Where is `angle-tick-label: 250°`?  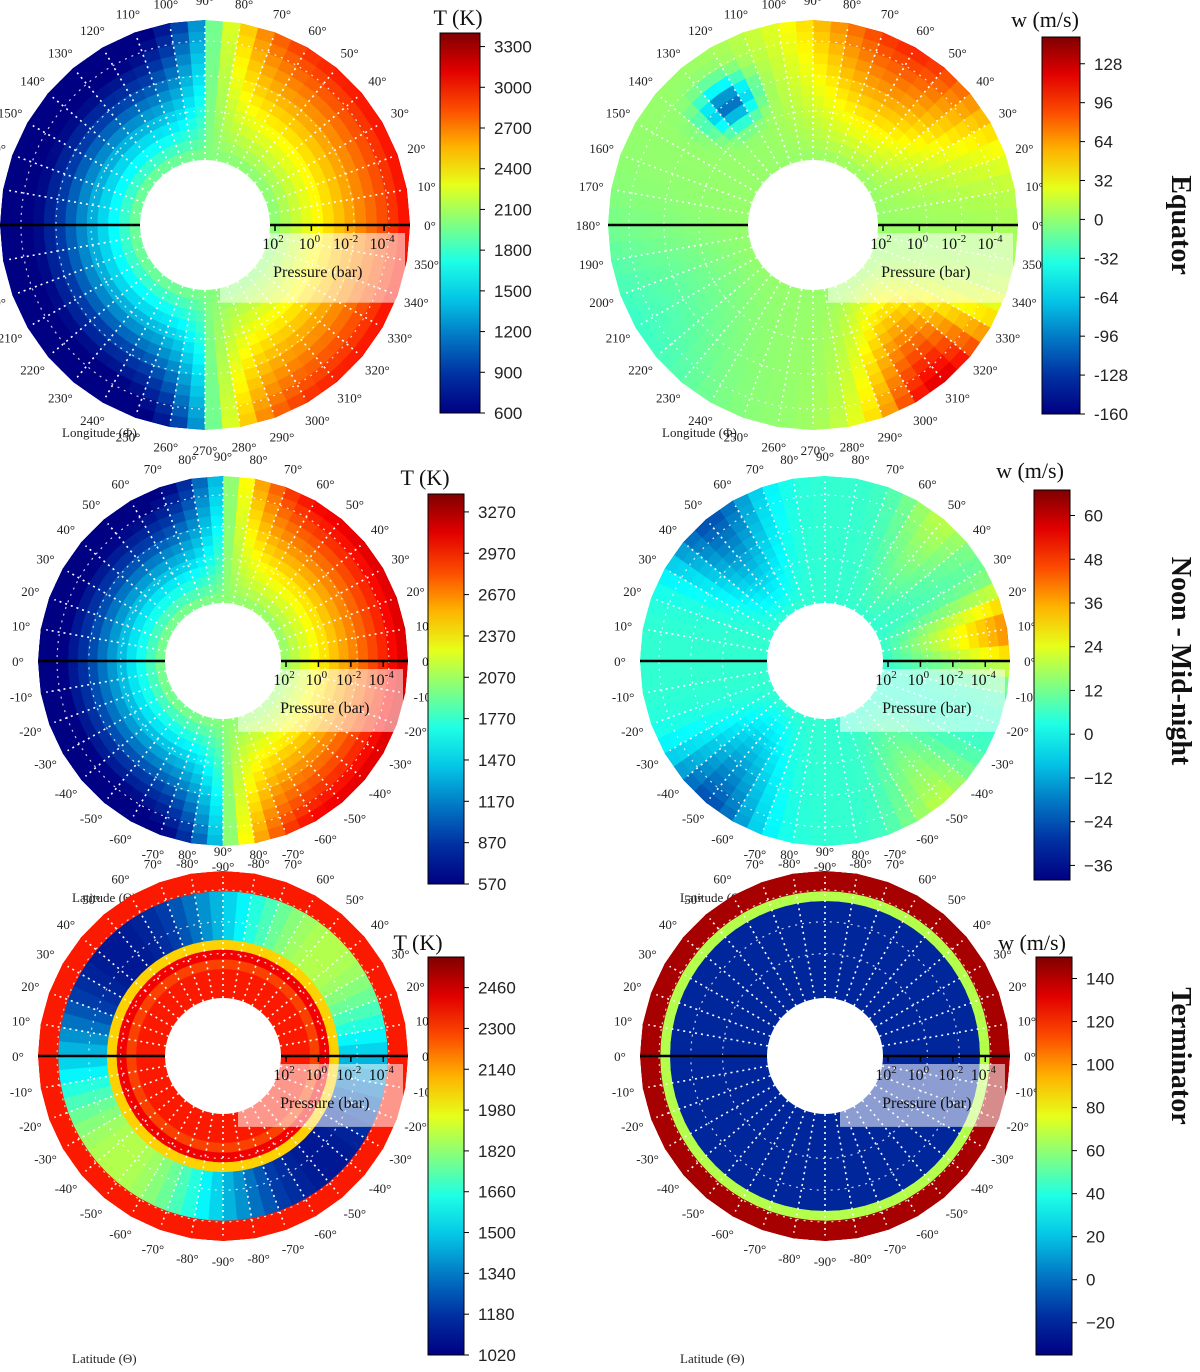 angle-tick-label: 250° is located at coordinates (128, 436).